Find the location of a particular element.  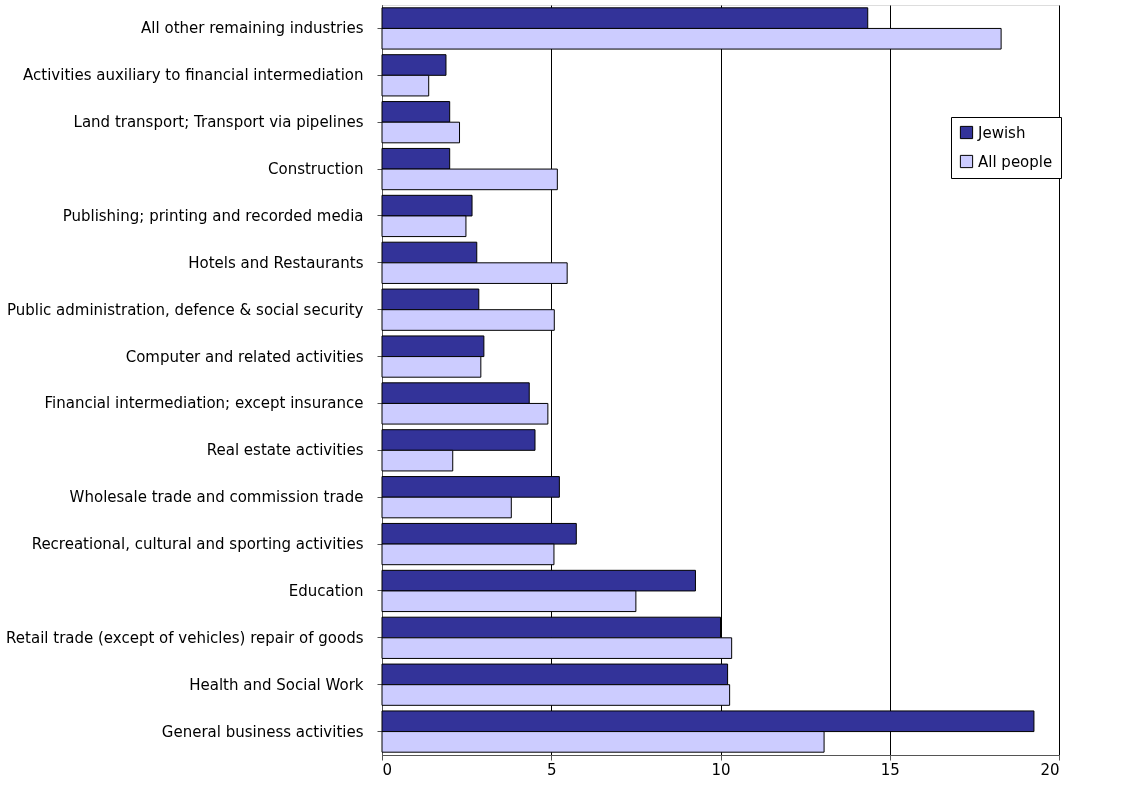

y-tick-label: Publishing; printing and recorded media is located at coordinates (213, 215).